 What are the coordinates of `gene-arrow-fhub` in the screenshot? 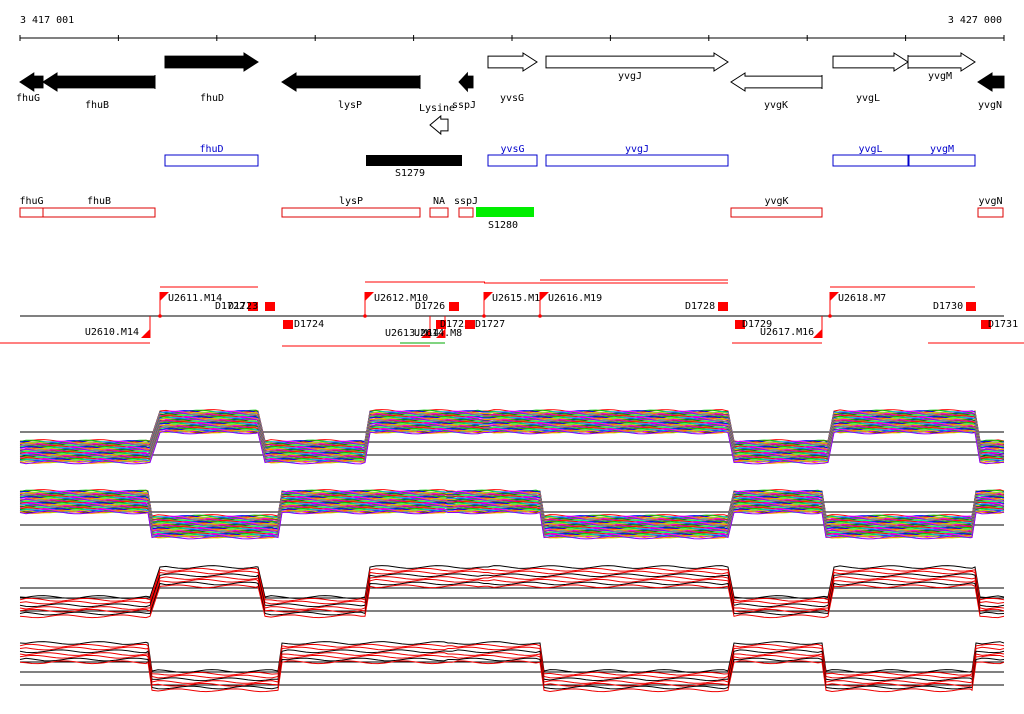 It's located at (99, 82).